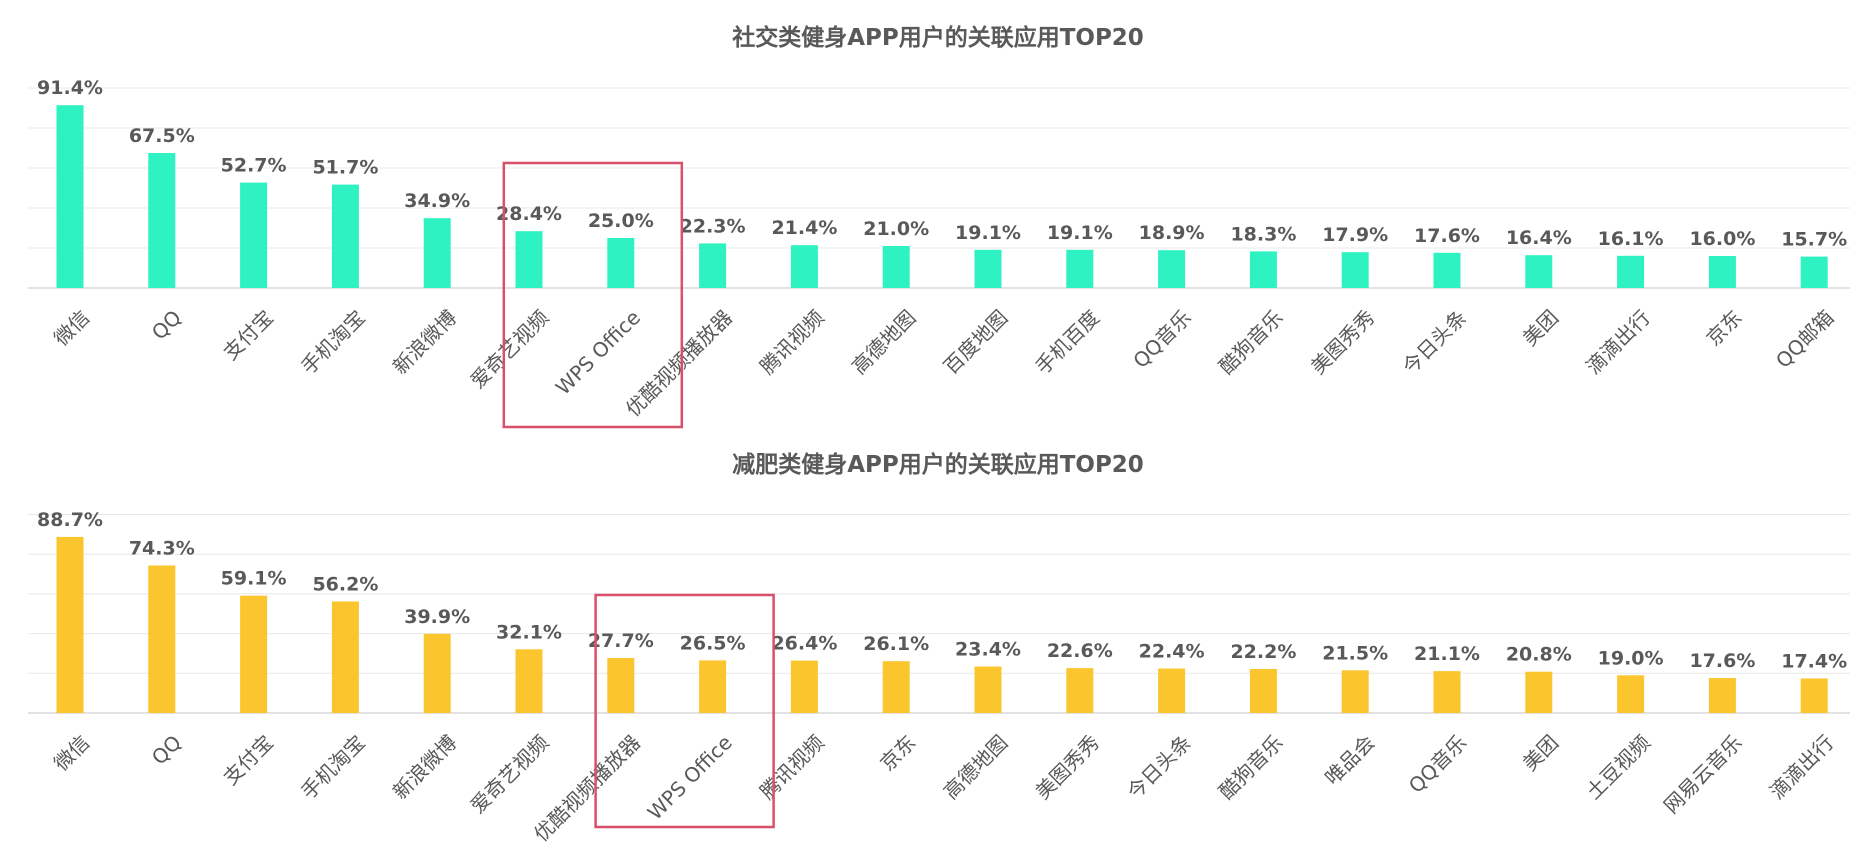 This screenshot has height=864, width=1875. What do you see at coordinates (529, 632) in the screenshot?
I see `value-label: 32.1%` at bounding box center [529, 632].